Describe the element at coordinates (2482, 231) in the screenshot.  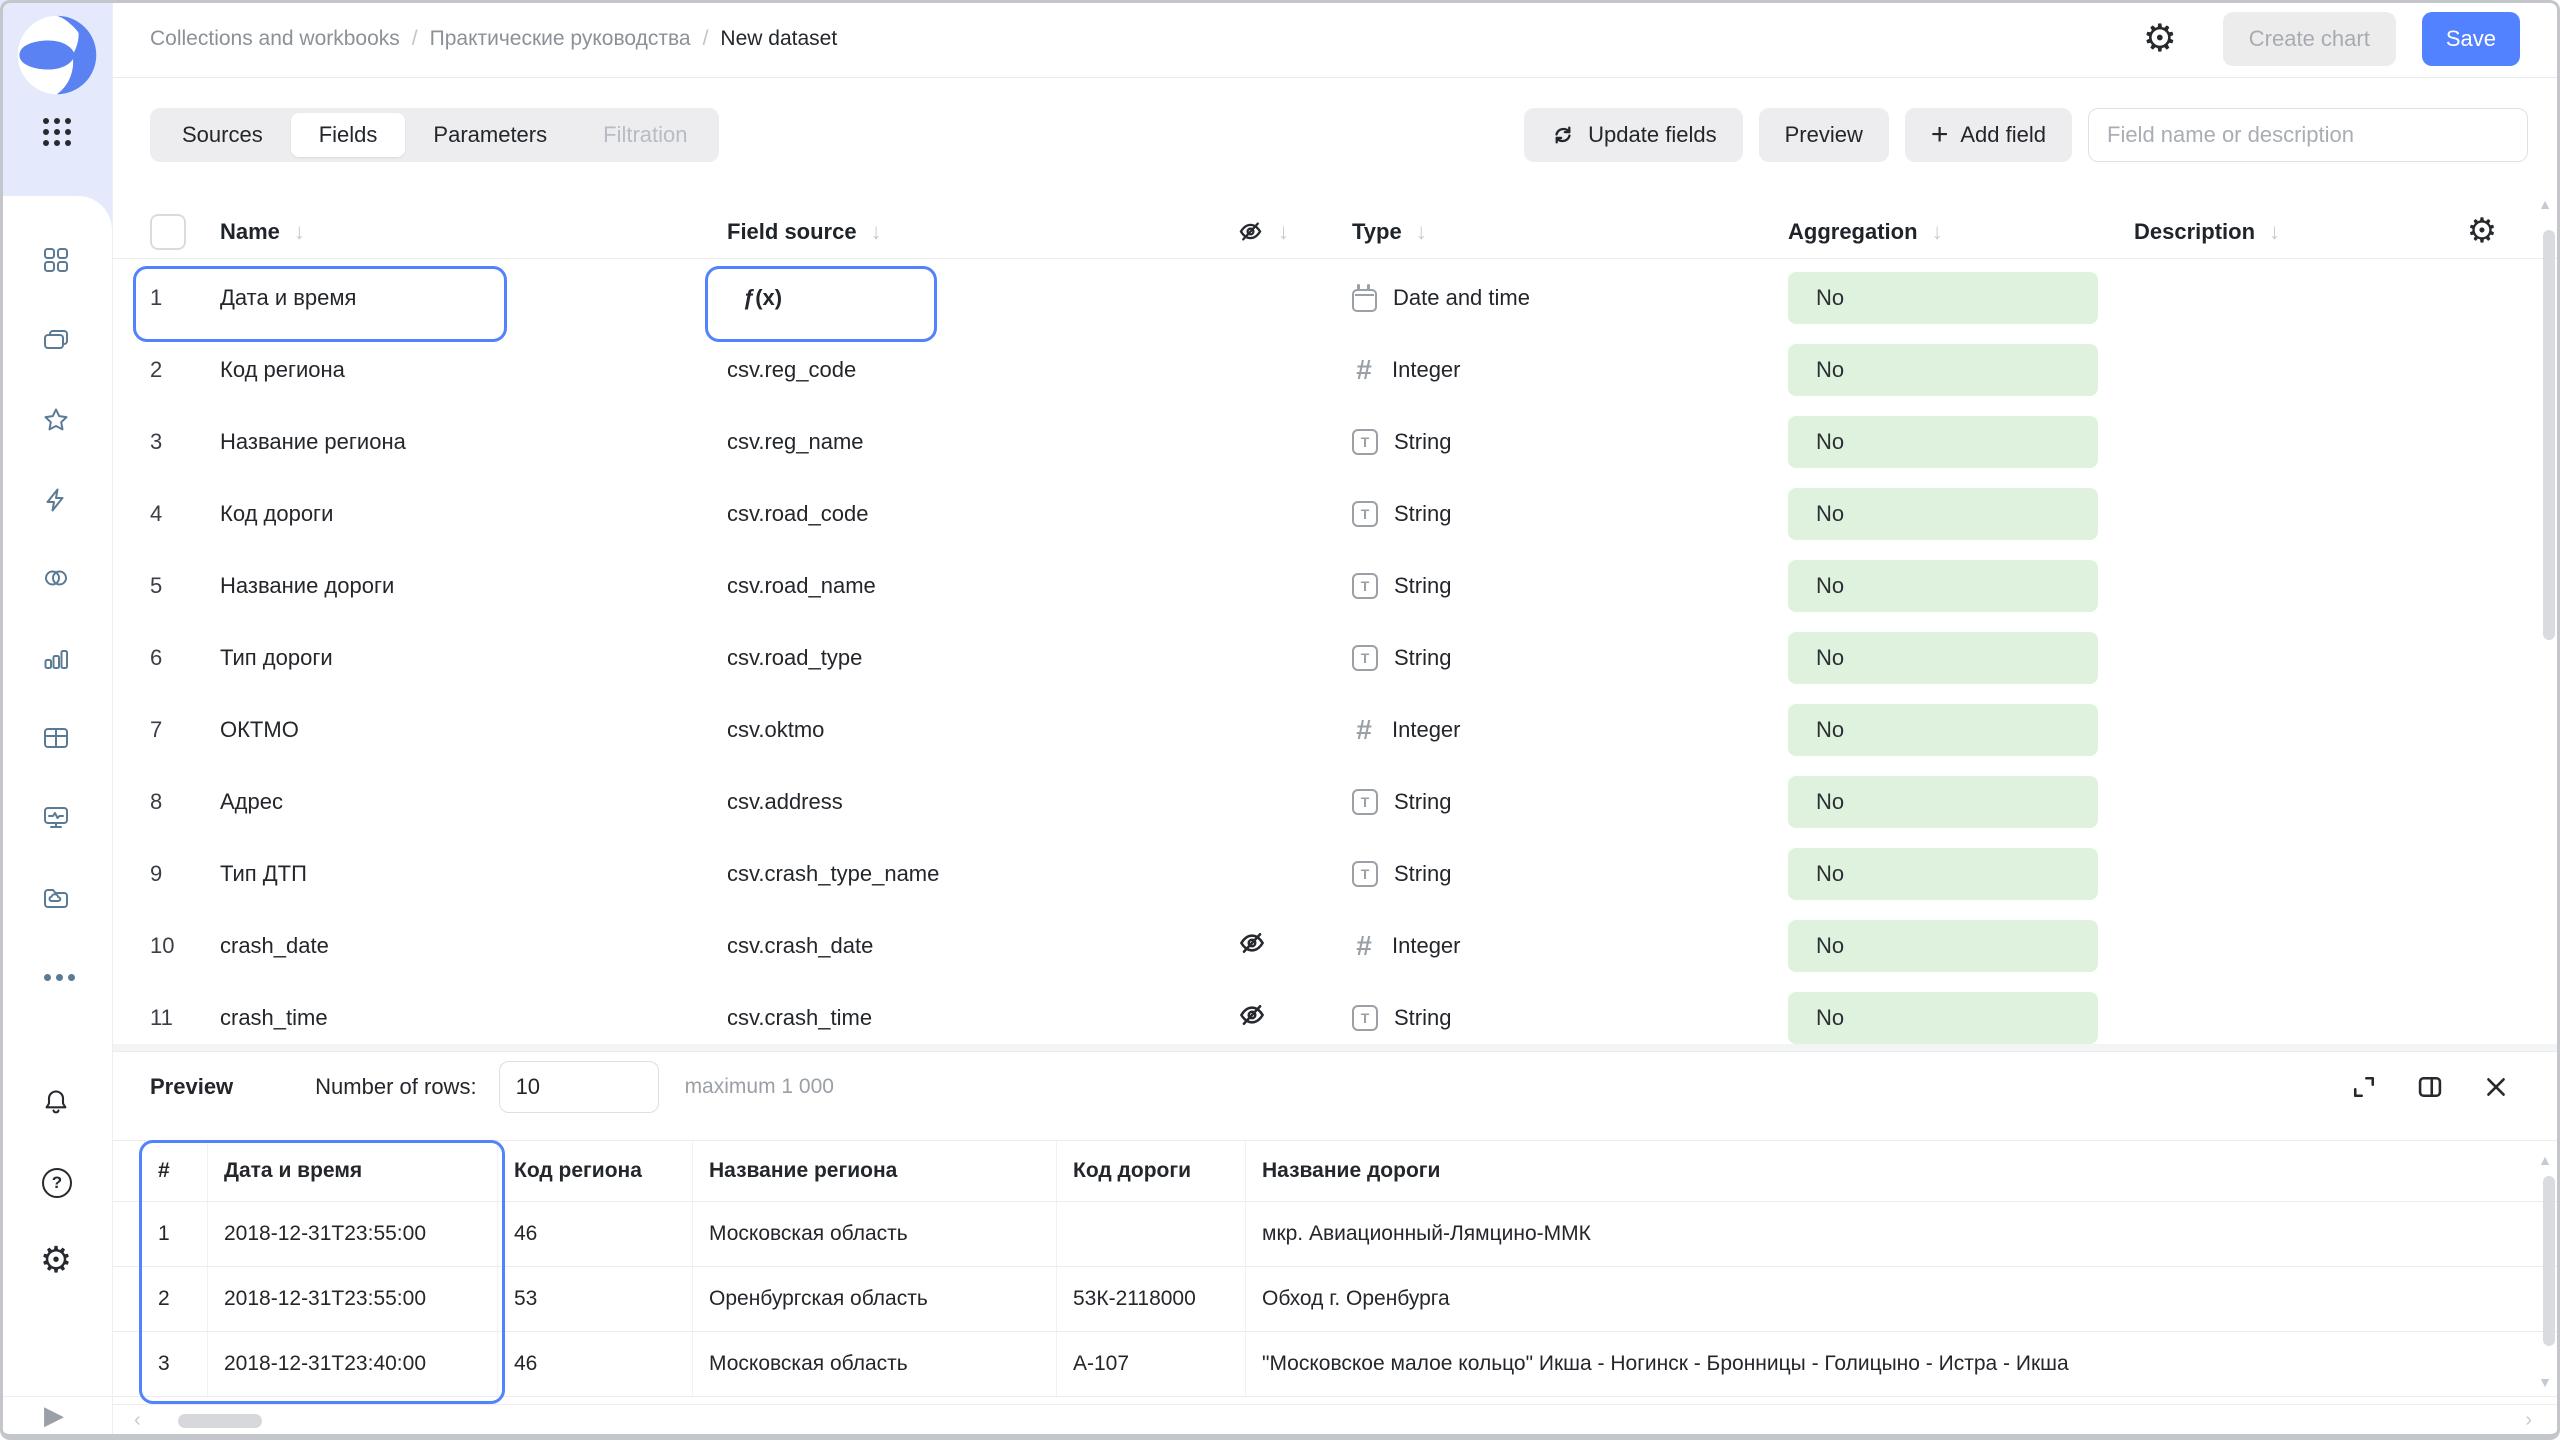
I see `table-settings-gear-icon: ⚙` at that location.